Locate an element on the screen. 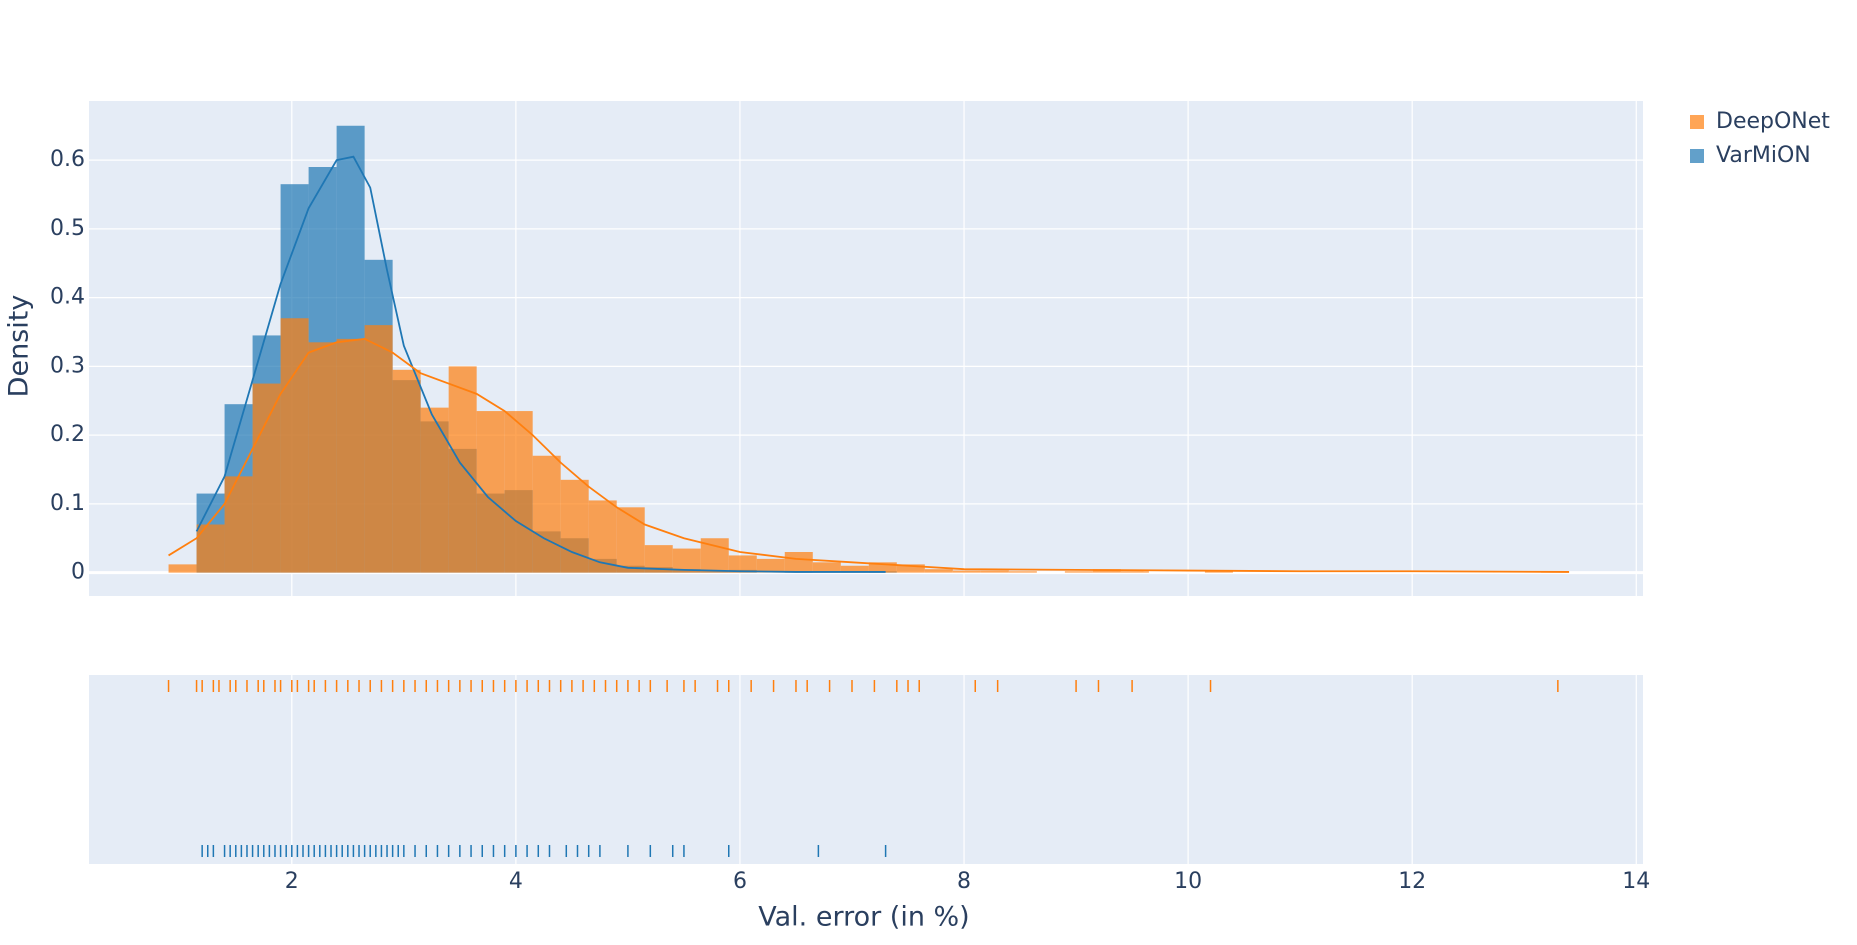 Image resolution: width=1857 pixels, height=945 pixels. x-tick-label: 6 is located at coordinates (740, 881).